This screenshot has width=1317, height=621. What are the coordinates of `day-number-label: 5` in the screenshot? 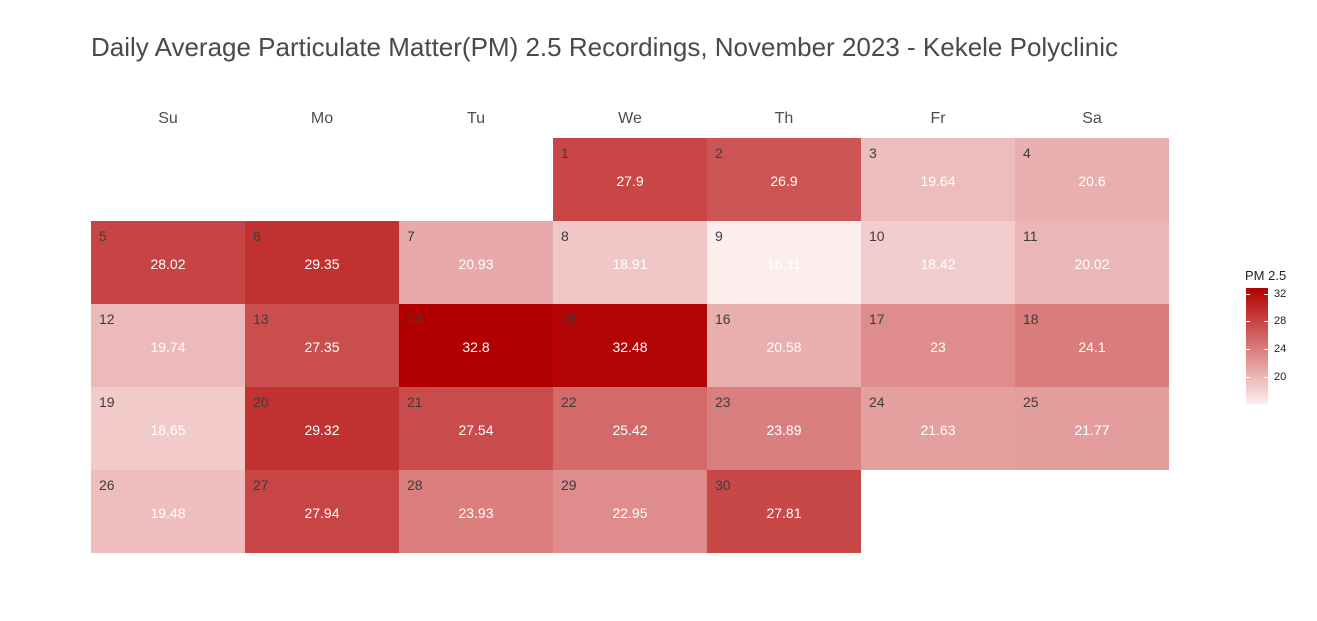 It's located at (103, 236).